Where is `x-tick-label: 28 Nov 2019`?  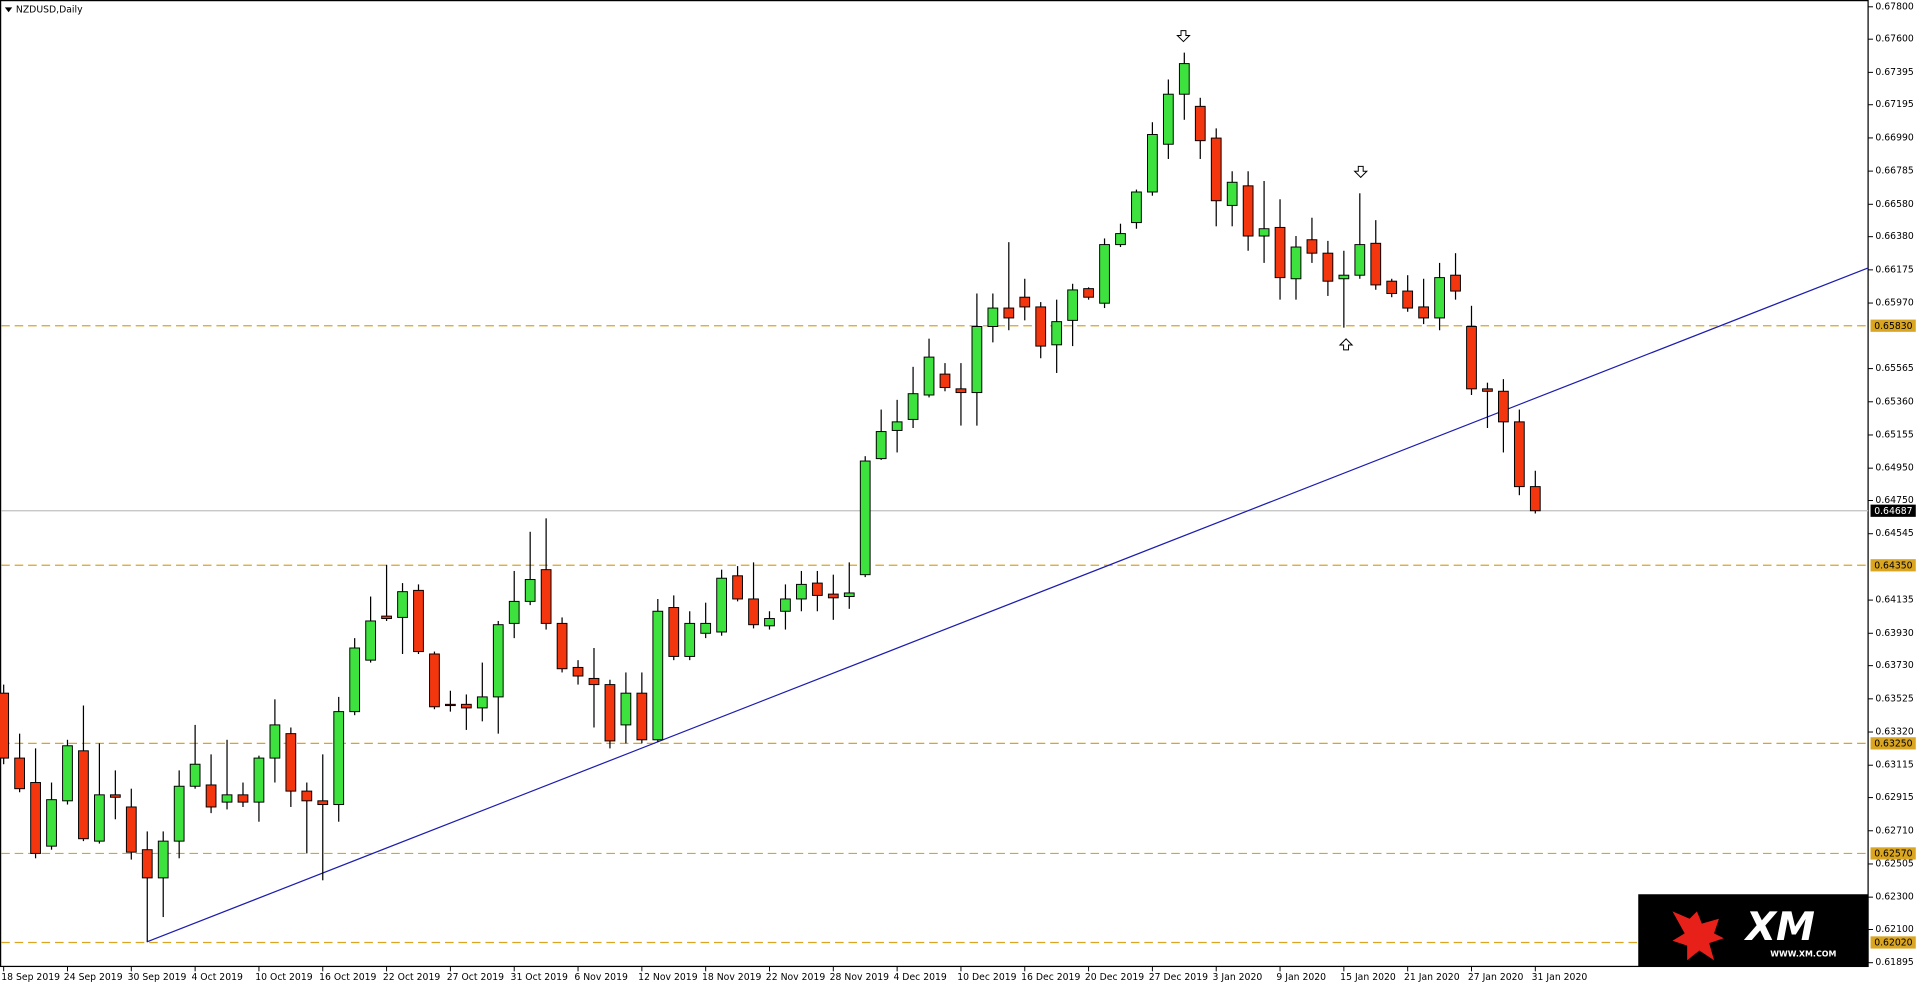
x-tick-label: 28 Nov 2019 is located at coordinates (860, 977).